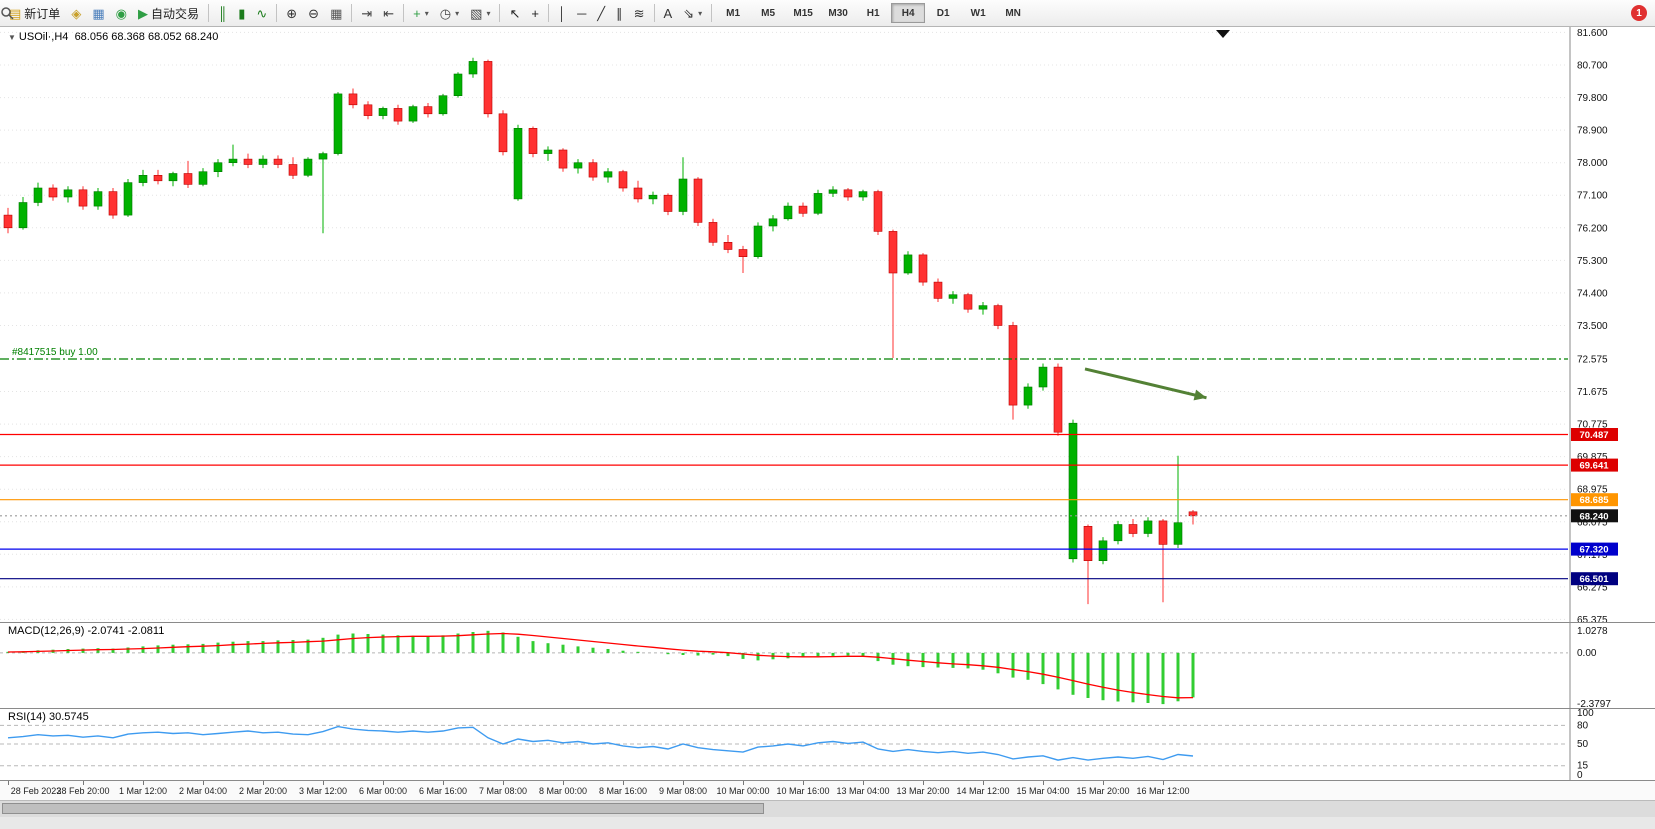 The height and width of the screenshot is (829, 1655). Describe the element at coordinates (1592, 618) in the screenshot. I see `price-axis-label: 65.375` at that location.